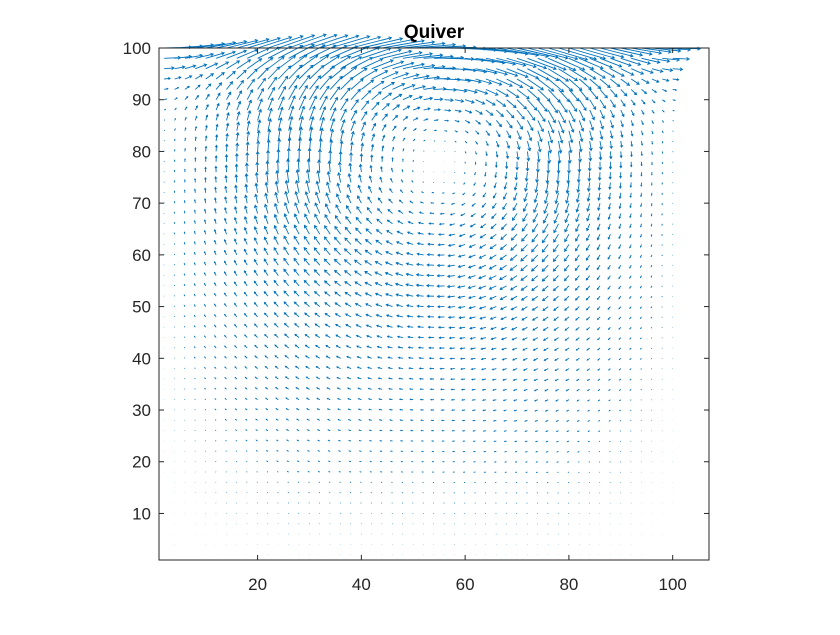 Image resolution: width=840 pixels, height=635 pixels. What do you see at coordinates (141, 203) in the screenshot?
I see `y-tick-label: 70` at bounding box center [141, 203].